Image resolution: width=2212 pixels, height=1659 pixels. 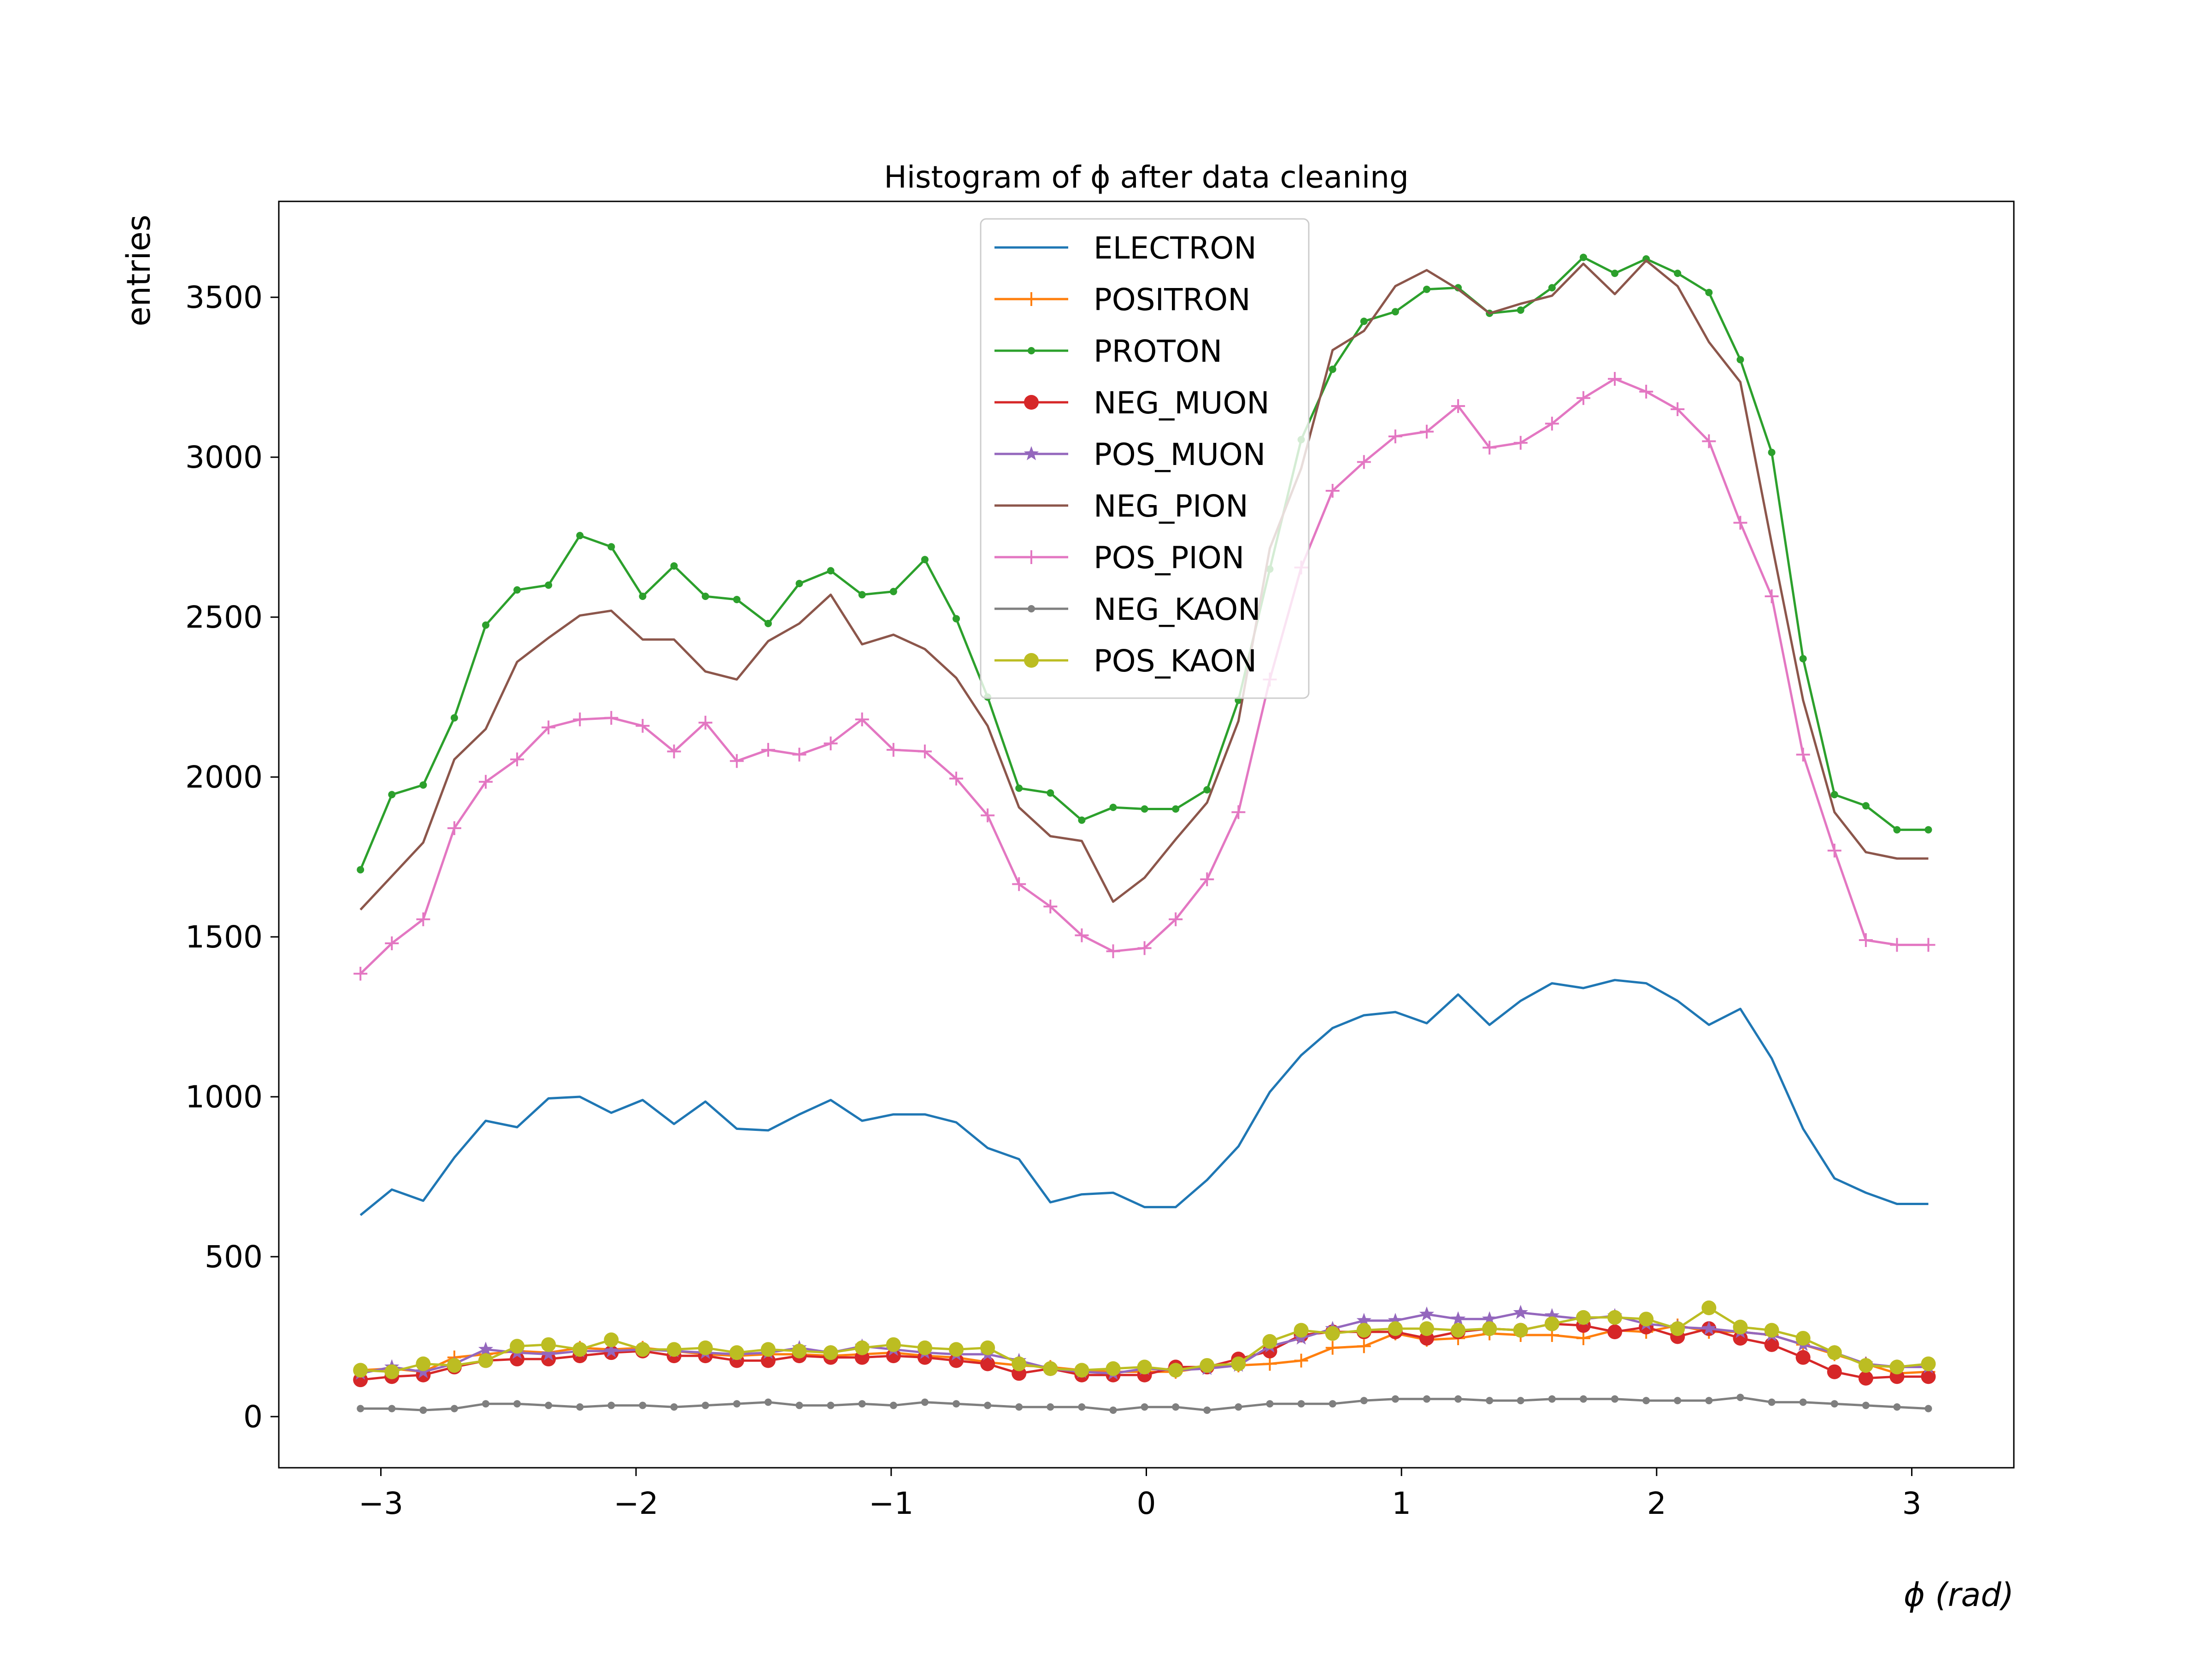 What do you see at coordinates (224, 617) in the screenshot?
I see `y-tick-label: 2500` at bounding box center [224, 617].